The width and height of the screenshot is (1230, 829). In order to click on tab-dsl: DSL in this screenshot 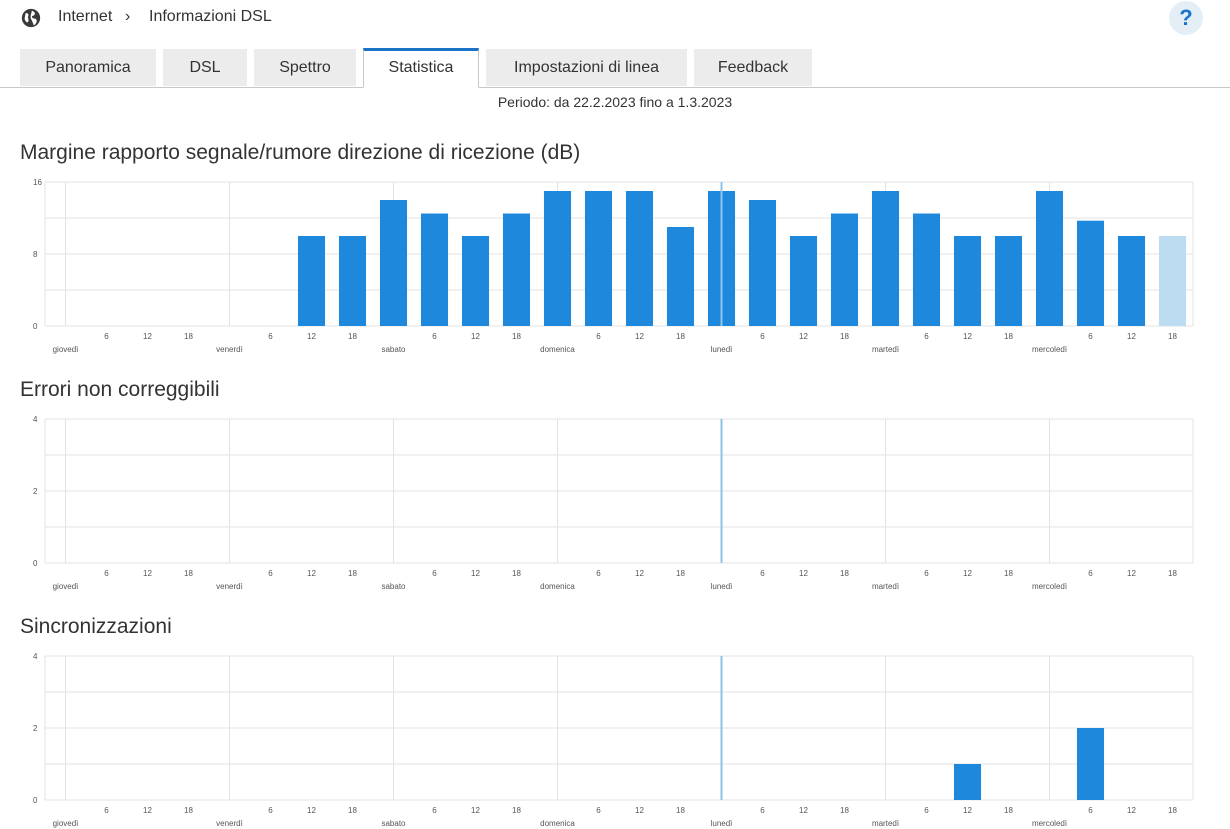, I will do `click(205, 67)`.